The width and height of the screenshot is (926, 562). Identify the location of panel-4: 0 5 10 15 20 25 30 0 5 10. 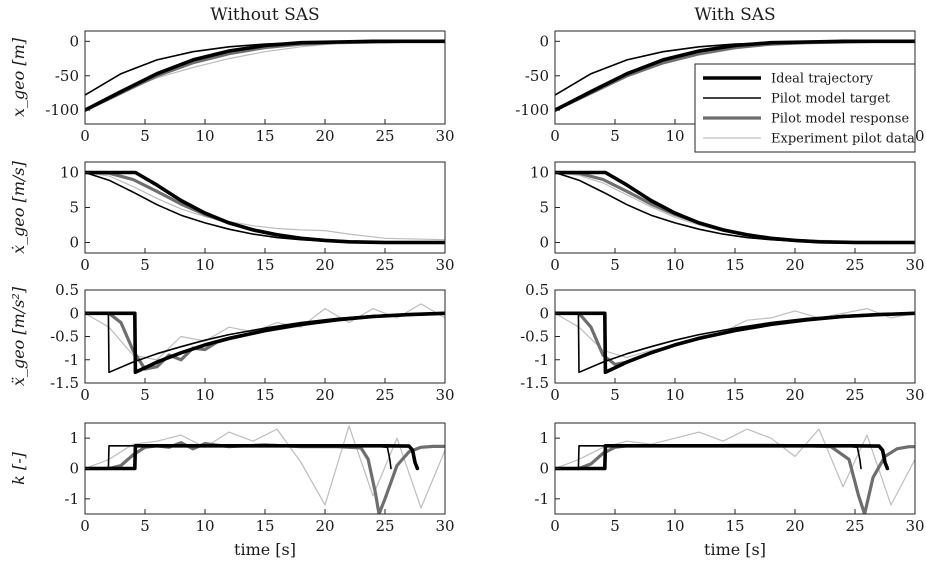
(727, 217).